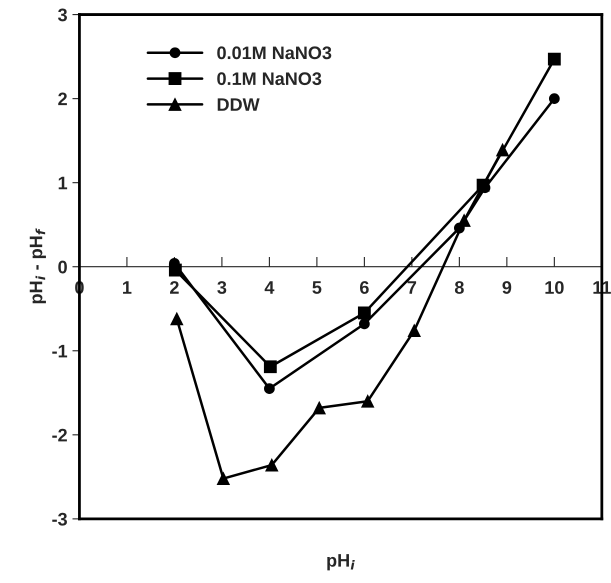  Describe the element at coordinates (127, 287) in the screenshot. I see `x-tick-label: 1` at that location.